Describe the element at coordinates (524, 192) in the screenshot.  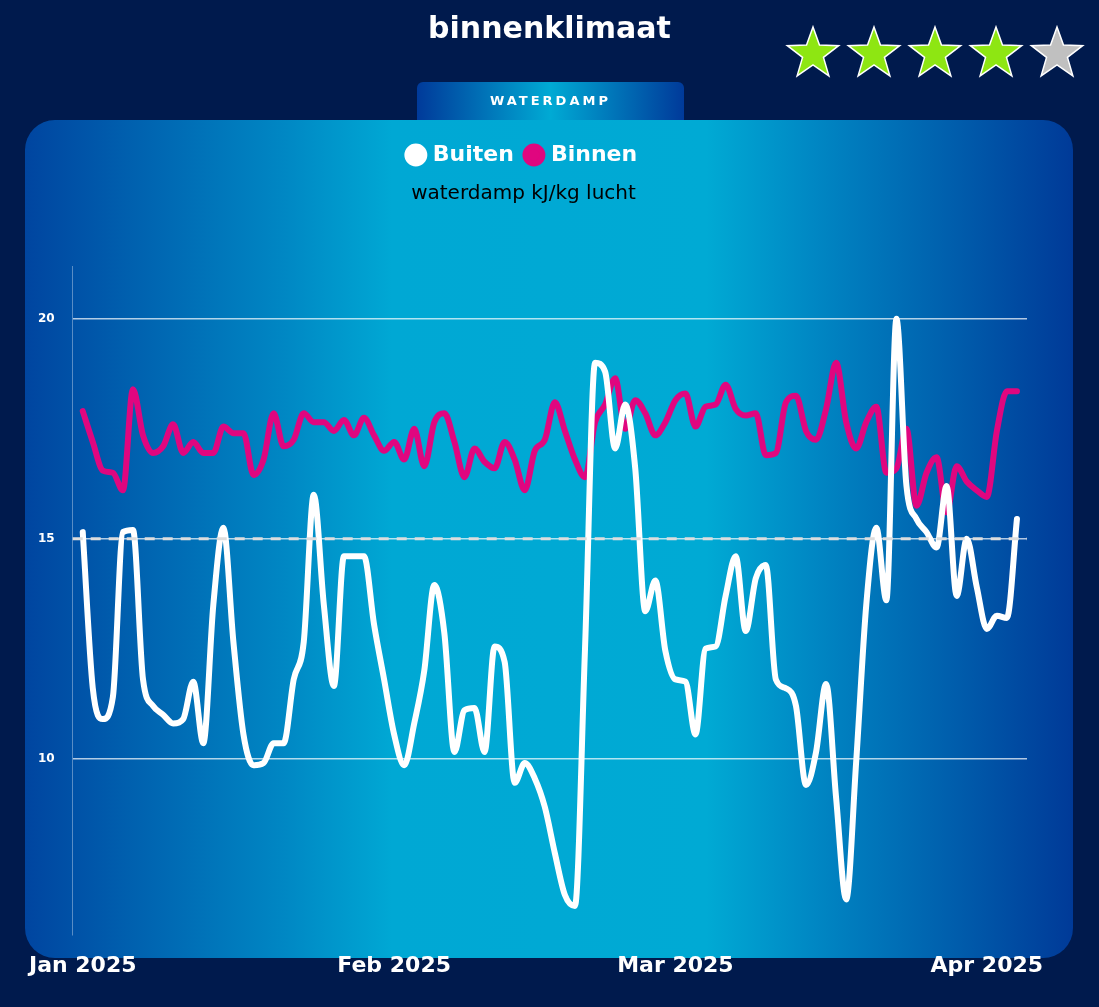
I see `y-axis-title: waterdamp kJ/kg lucht` at that location.